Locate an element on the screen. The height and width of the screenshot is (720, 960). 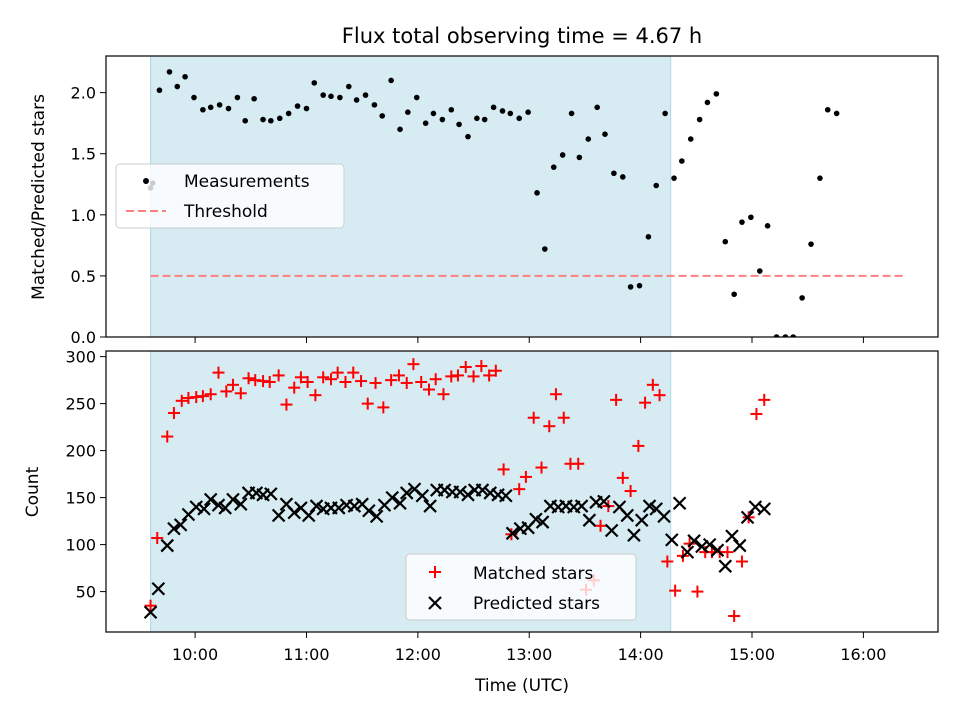
y-tick-label: 200 is located at coordinates (80, 451).